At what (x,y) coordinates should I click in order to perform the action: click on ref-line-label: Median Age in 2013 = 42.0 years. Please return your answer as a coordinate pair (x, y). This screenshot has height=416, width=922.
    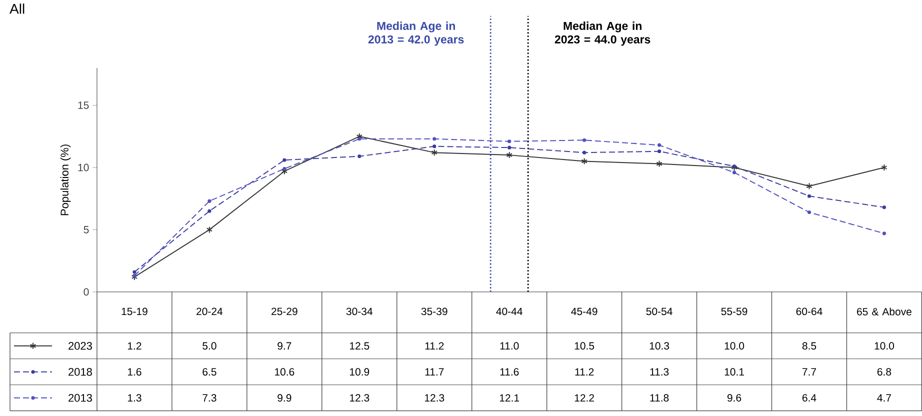
    Looking at the image, I should click on (416, 34).